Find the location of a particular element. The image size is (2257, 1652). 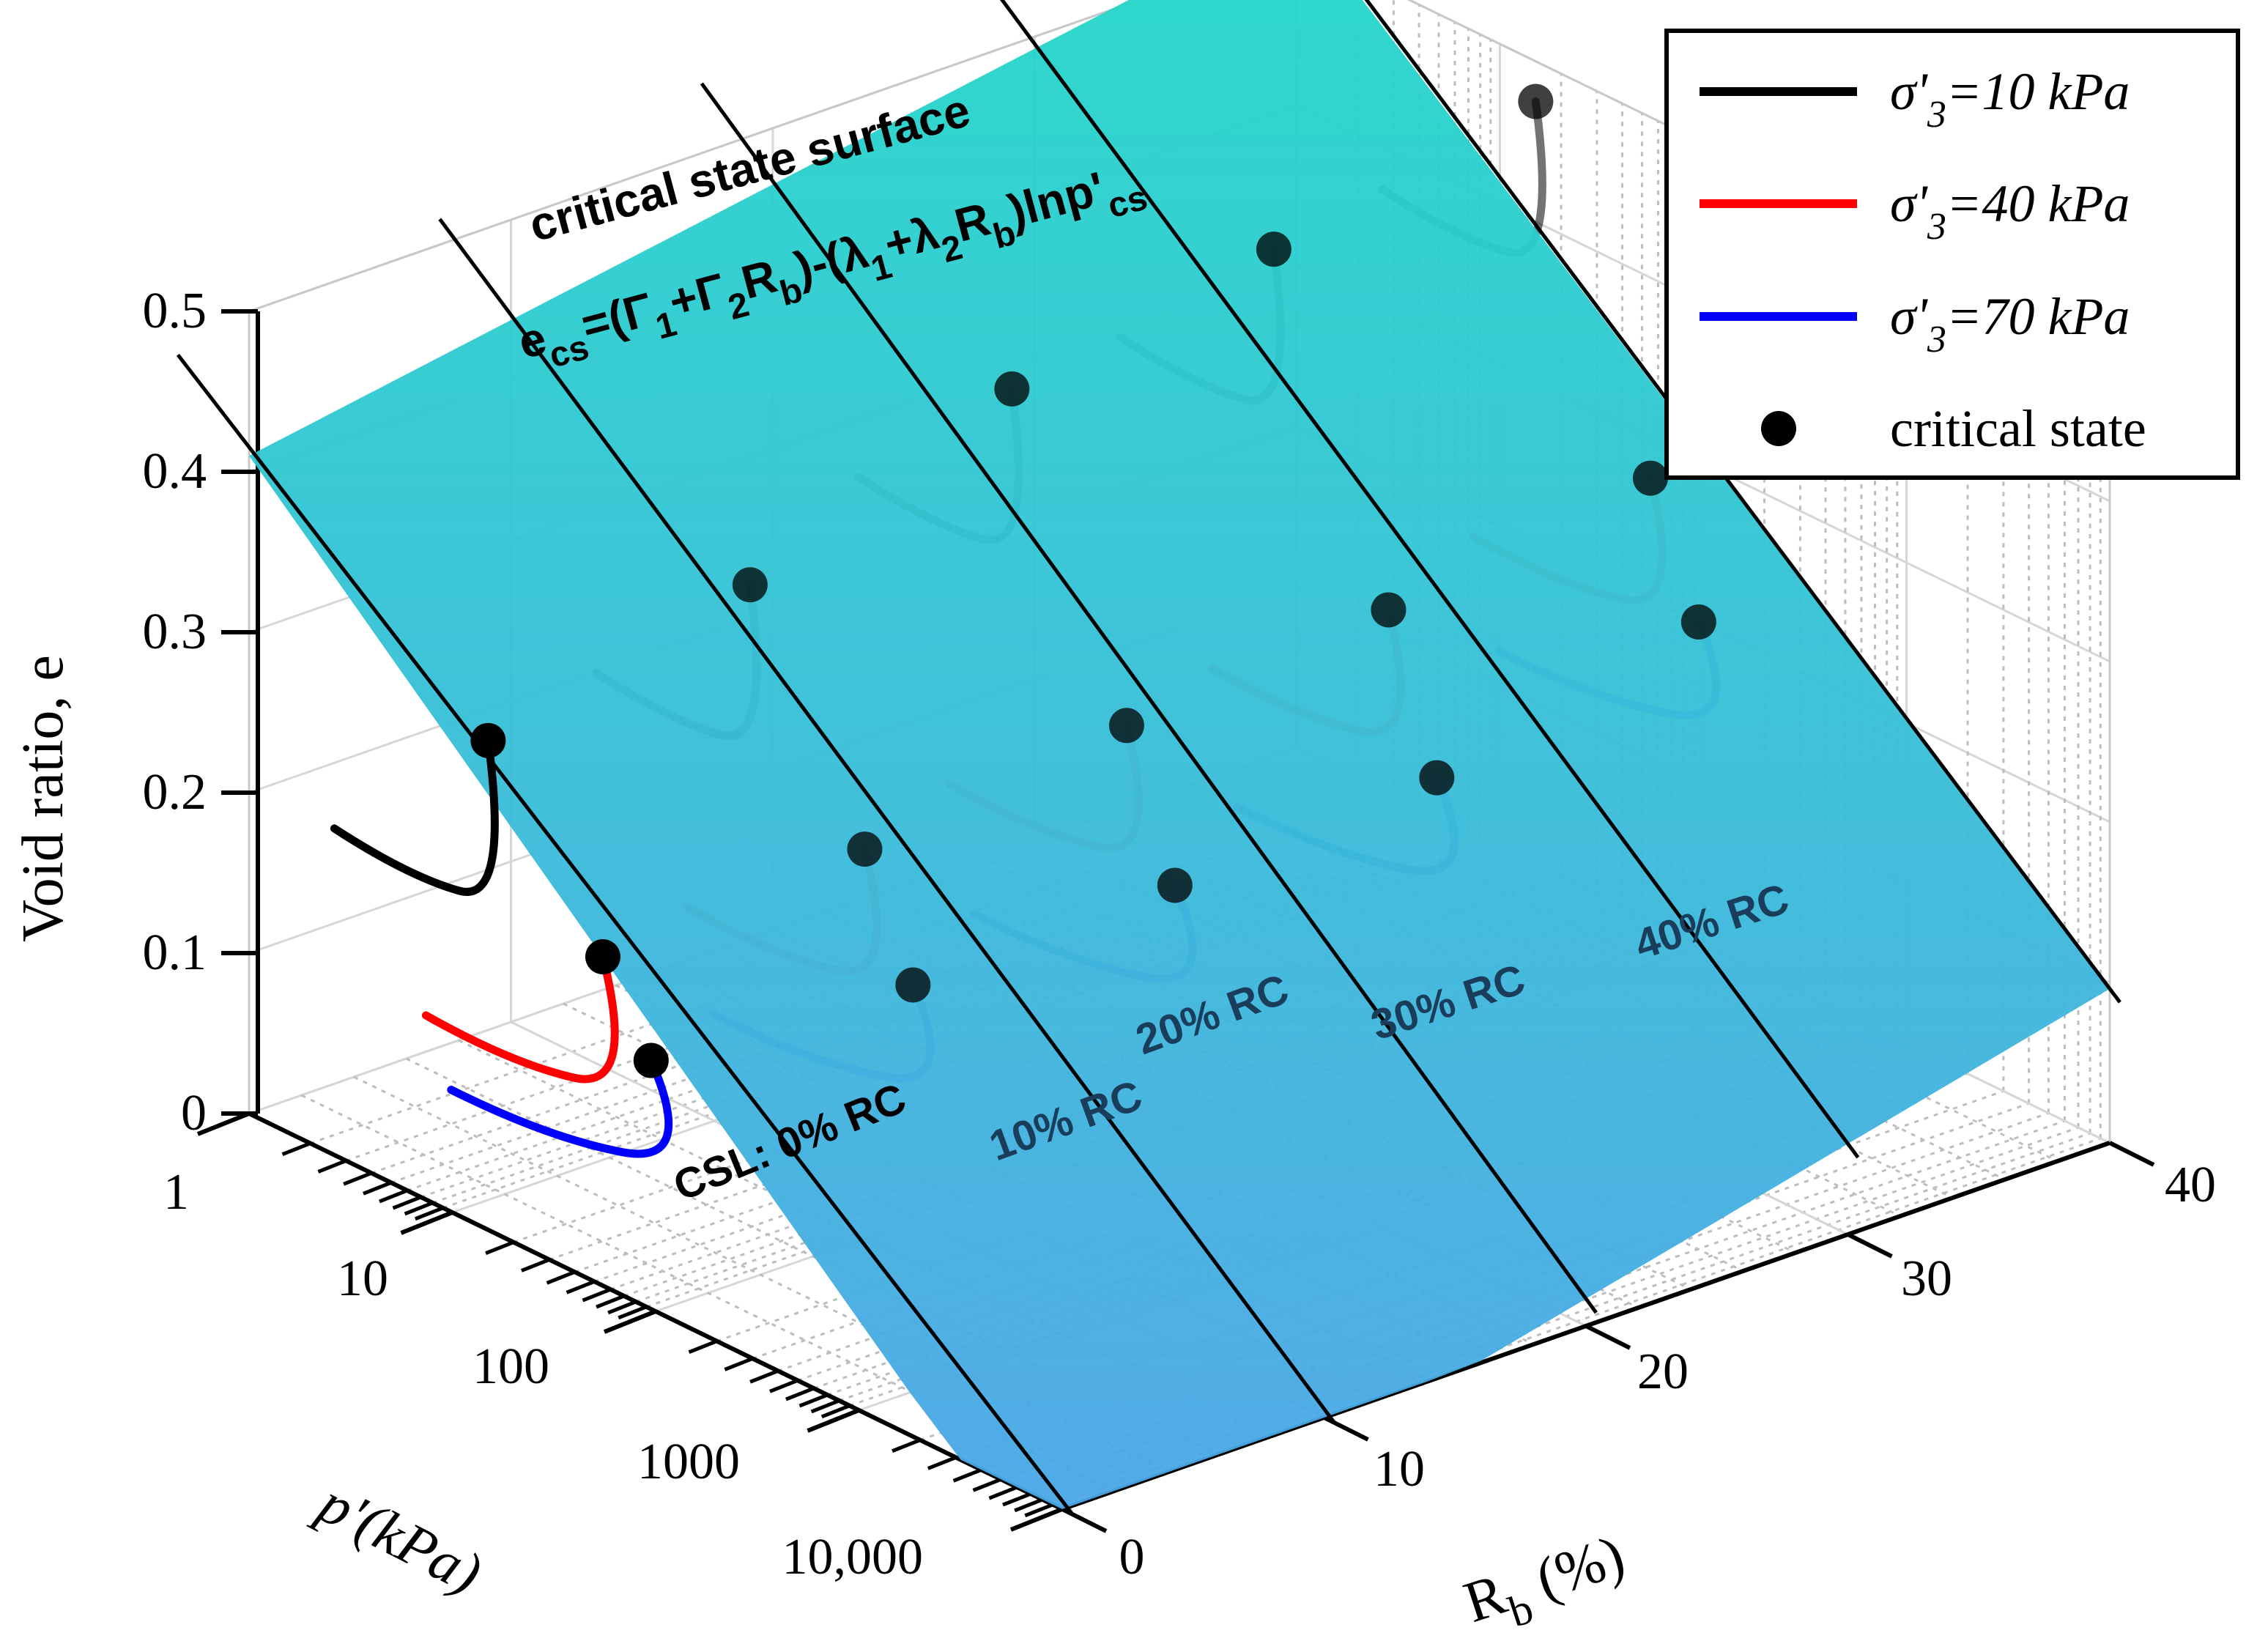

rb-axis-tick-label: 0 is located at coordinates (1132, 1557).